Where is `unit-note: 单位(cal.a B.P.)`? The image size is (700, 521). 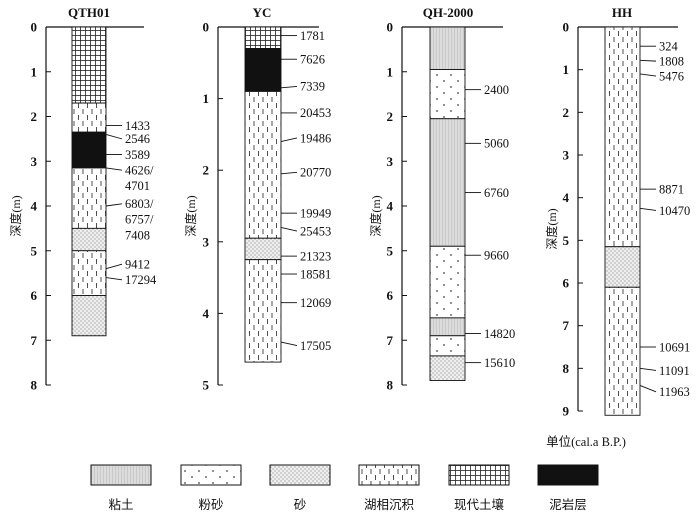 unit-note: 单位(cal.a B.P.) is located at coordinates (586, 441).